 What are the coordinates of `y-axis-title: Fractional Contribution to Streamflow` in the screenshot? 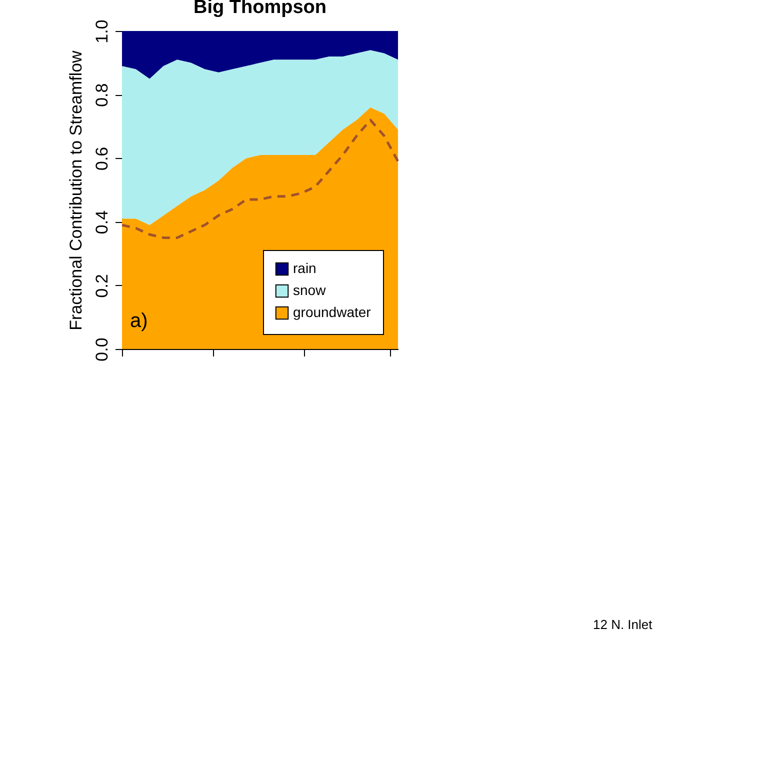 It's located at (76, 190).